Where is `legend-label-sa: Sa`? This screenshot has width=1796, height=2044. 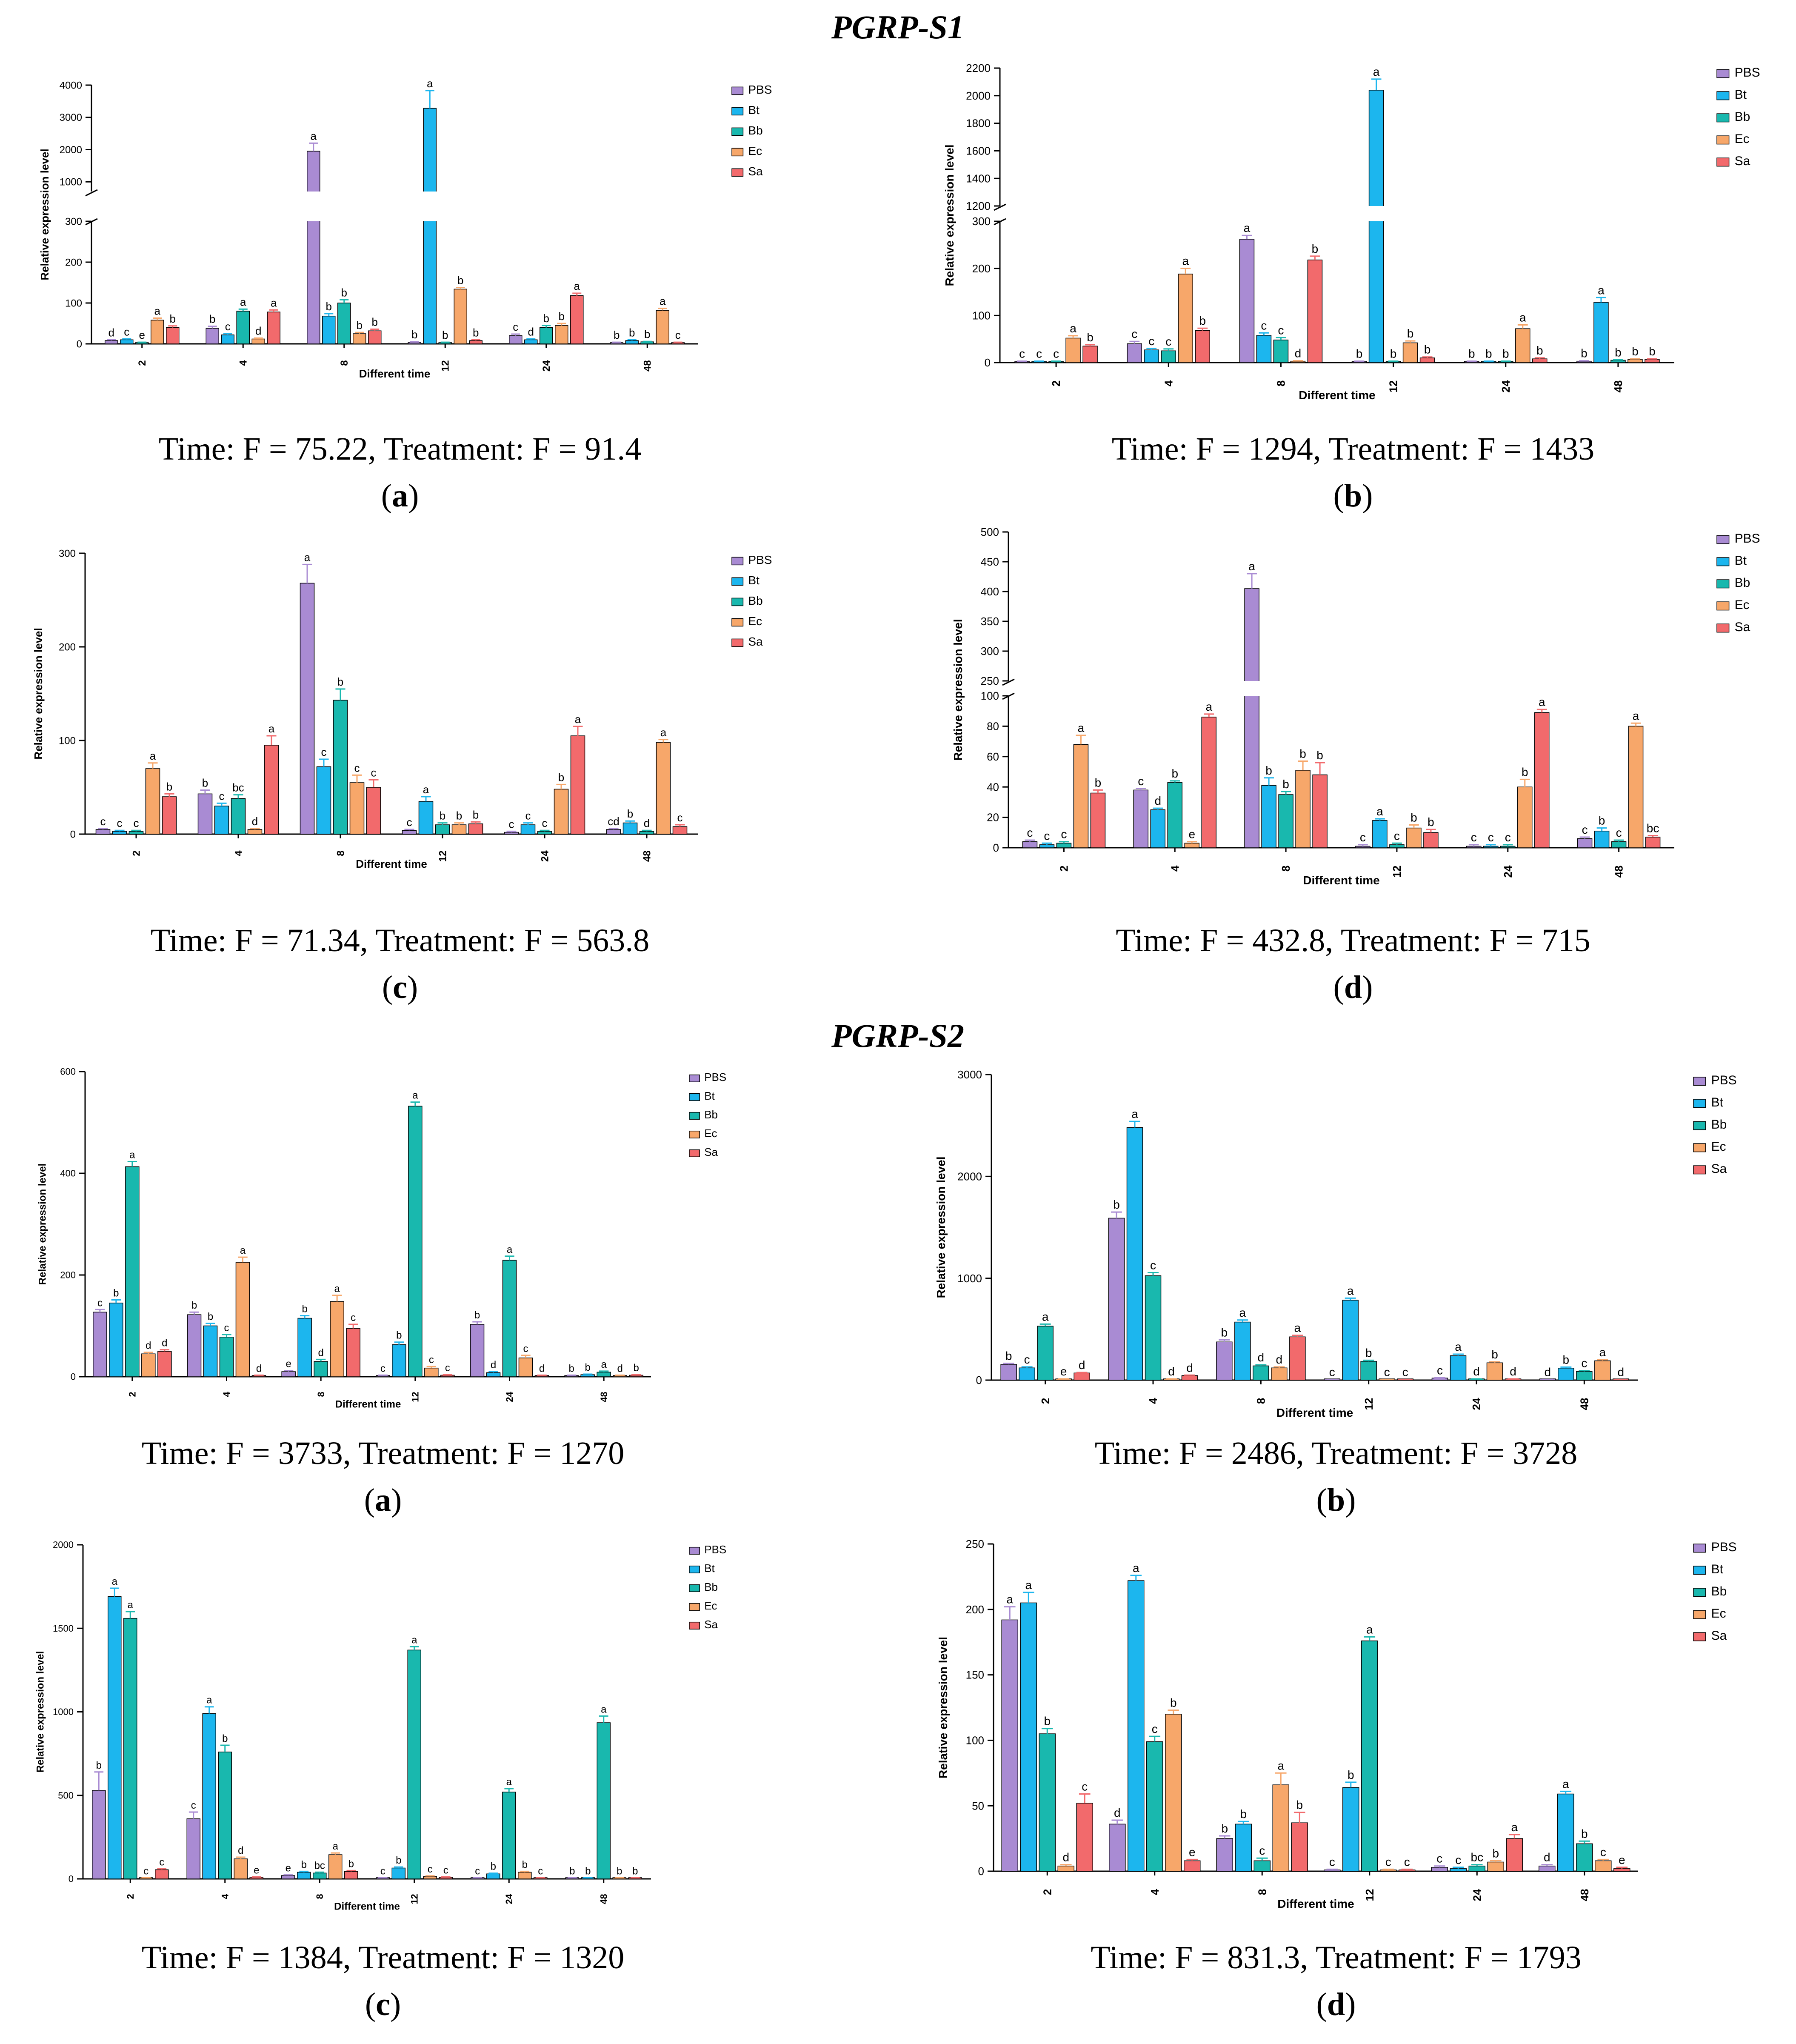 legend-label-sa: Sa is located at coordinates (1743, 627).